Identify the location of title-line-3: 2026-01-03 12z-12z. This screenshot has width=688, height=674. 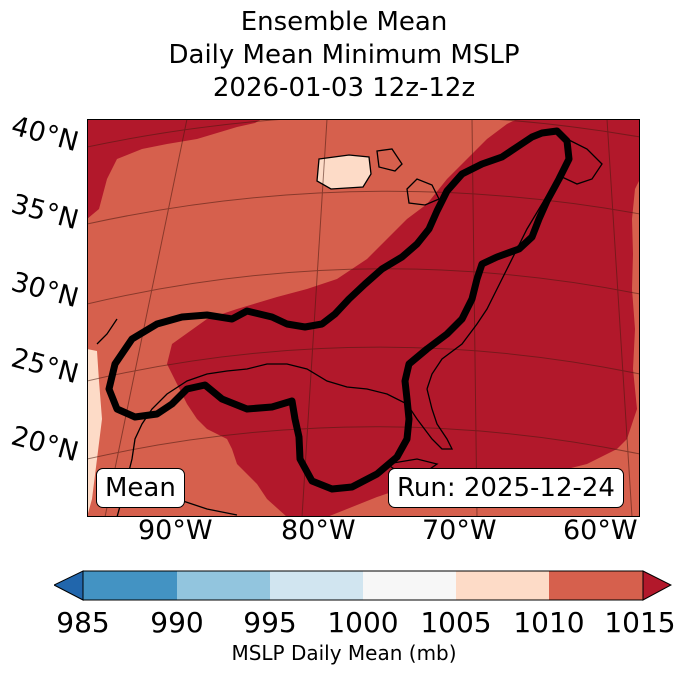
(344, 88).